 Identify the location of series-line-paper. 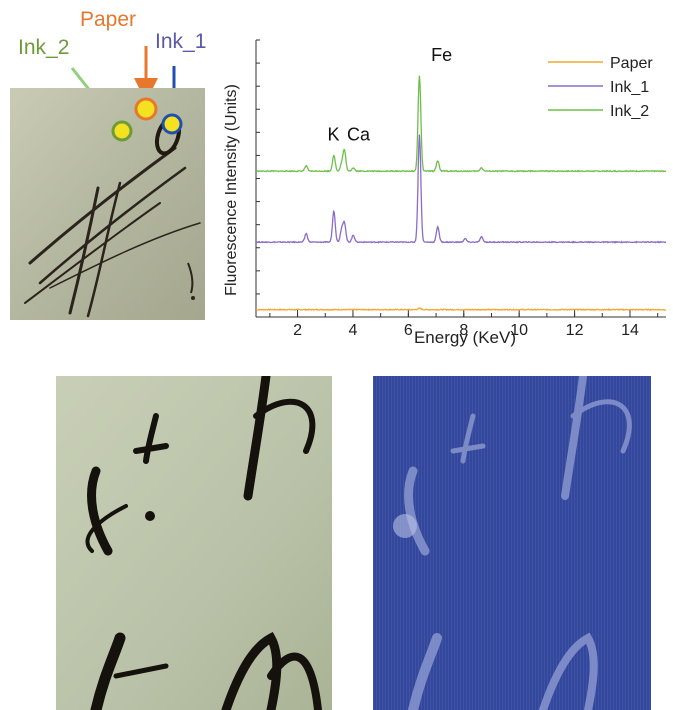
(461, 309).